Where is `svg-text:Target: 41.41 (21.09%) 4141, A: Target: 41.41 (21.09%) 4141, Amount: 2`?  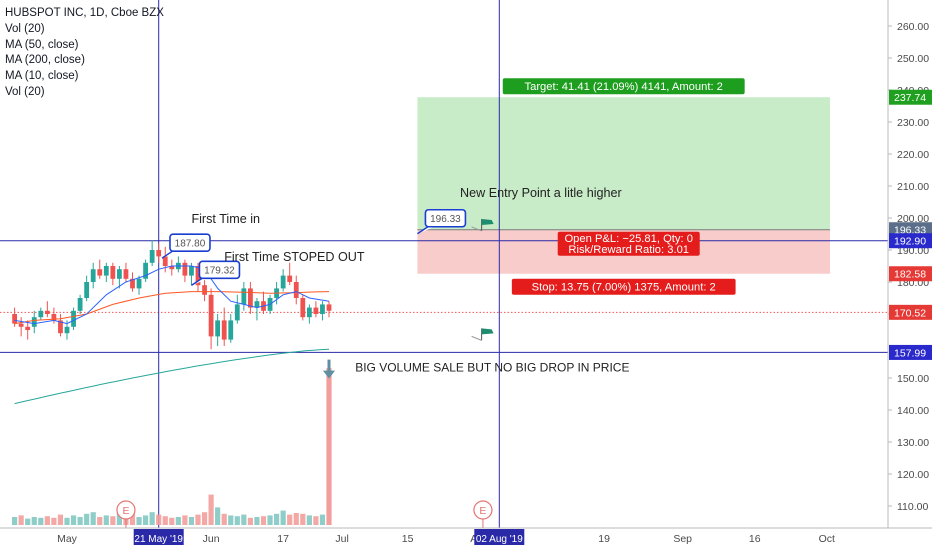
svg-text:Target: 41.41 (21.09%) 4141, A: Target: 41.41 (21.09%) 4141, Amount: 2 is located at coordinates (624, 87).